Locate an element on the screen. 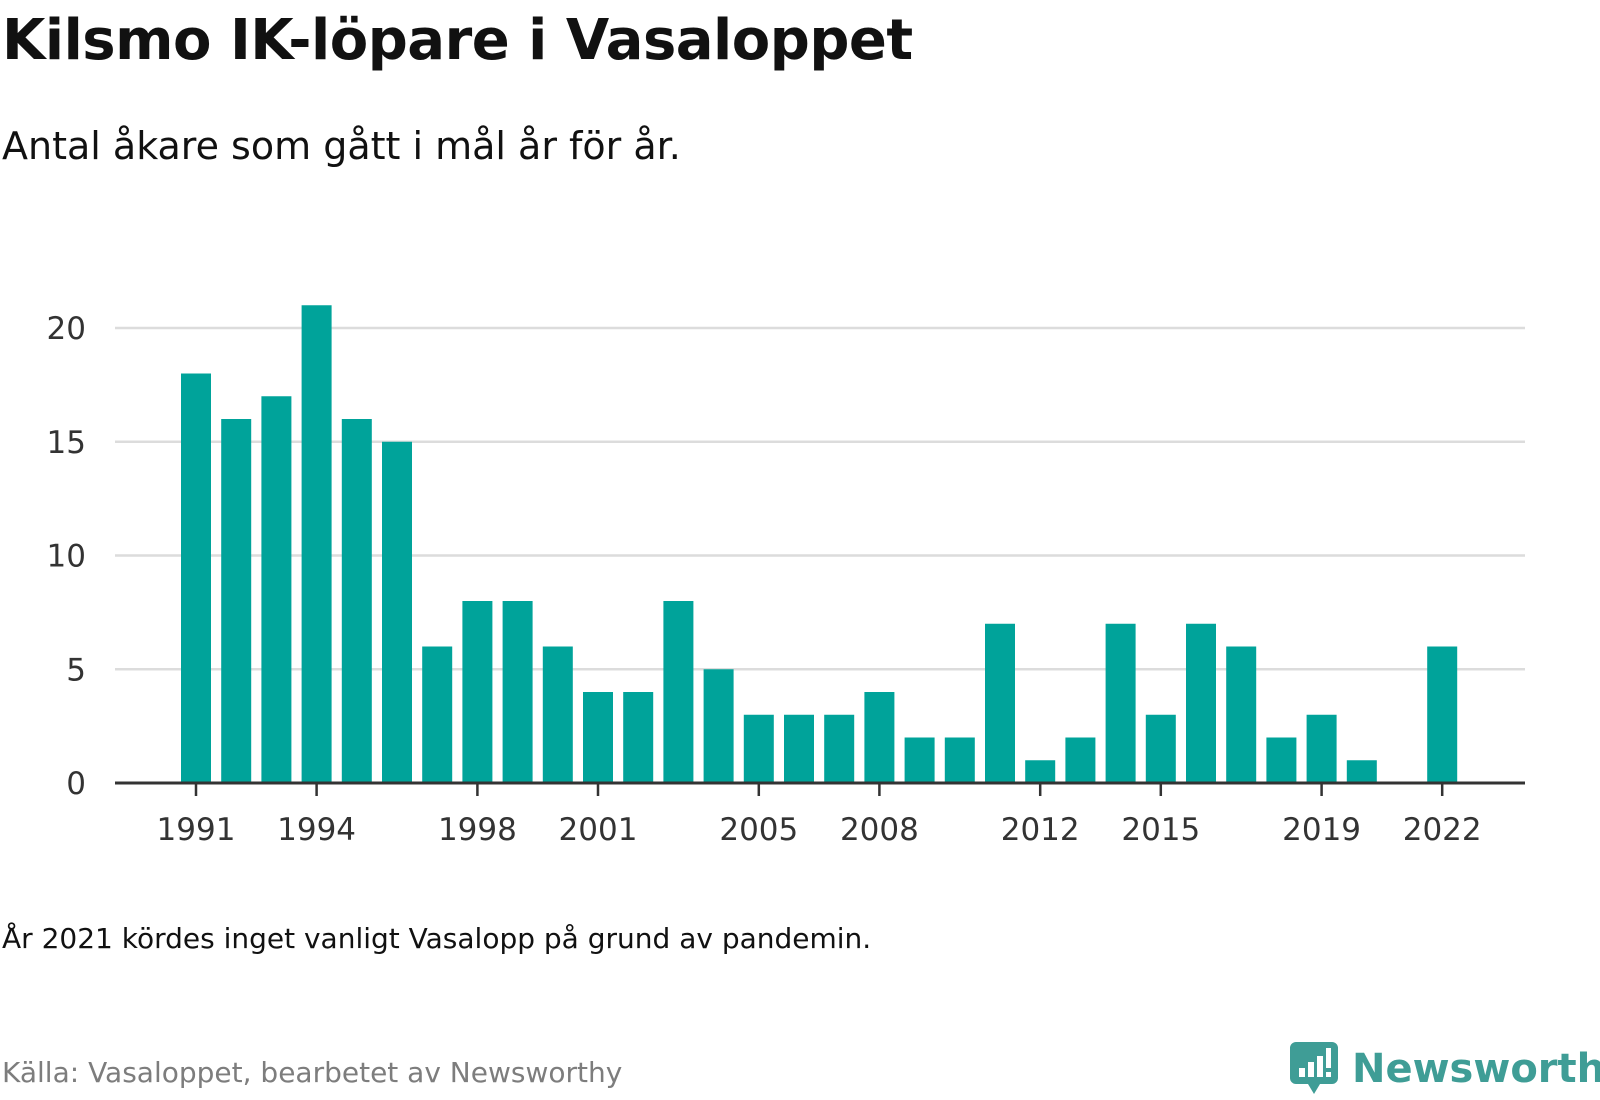 This screenshot has height=1100, width=1600. bar-1994 is located at coordinates (316, 544).